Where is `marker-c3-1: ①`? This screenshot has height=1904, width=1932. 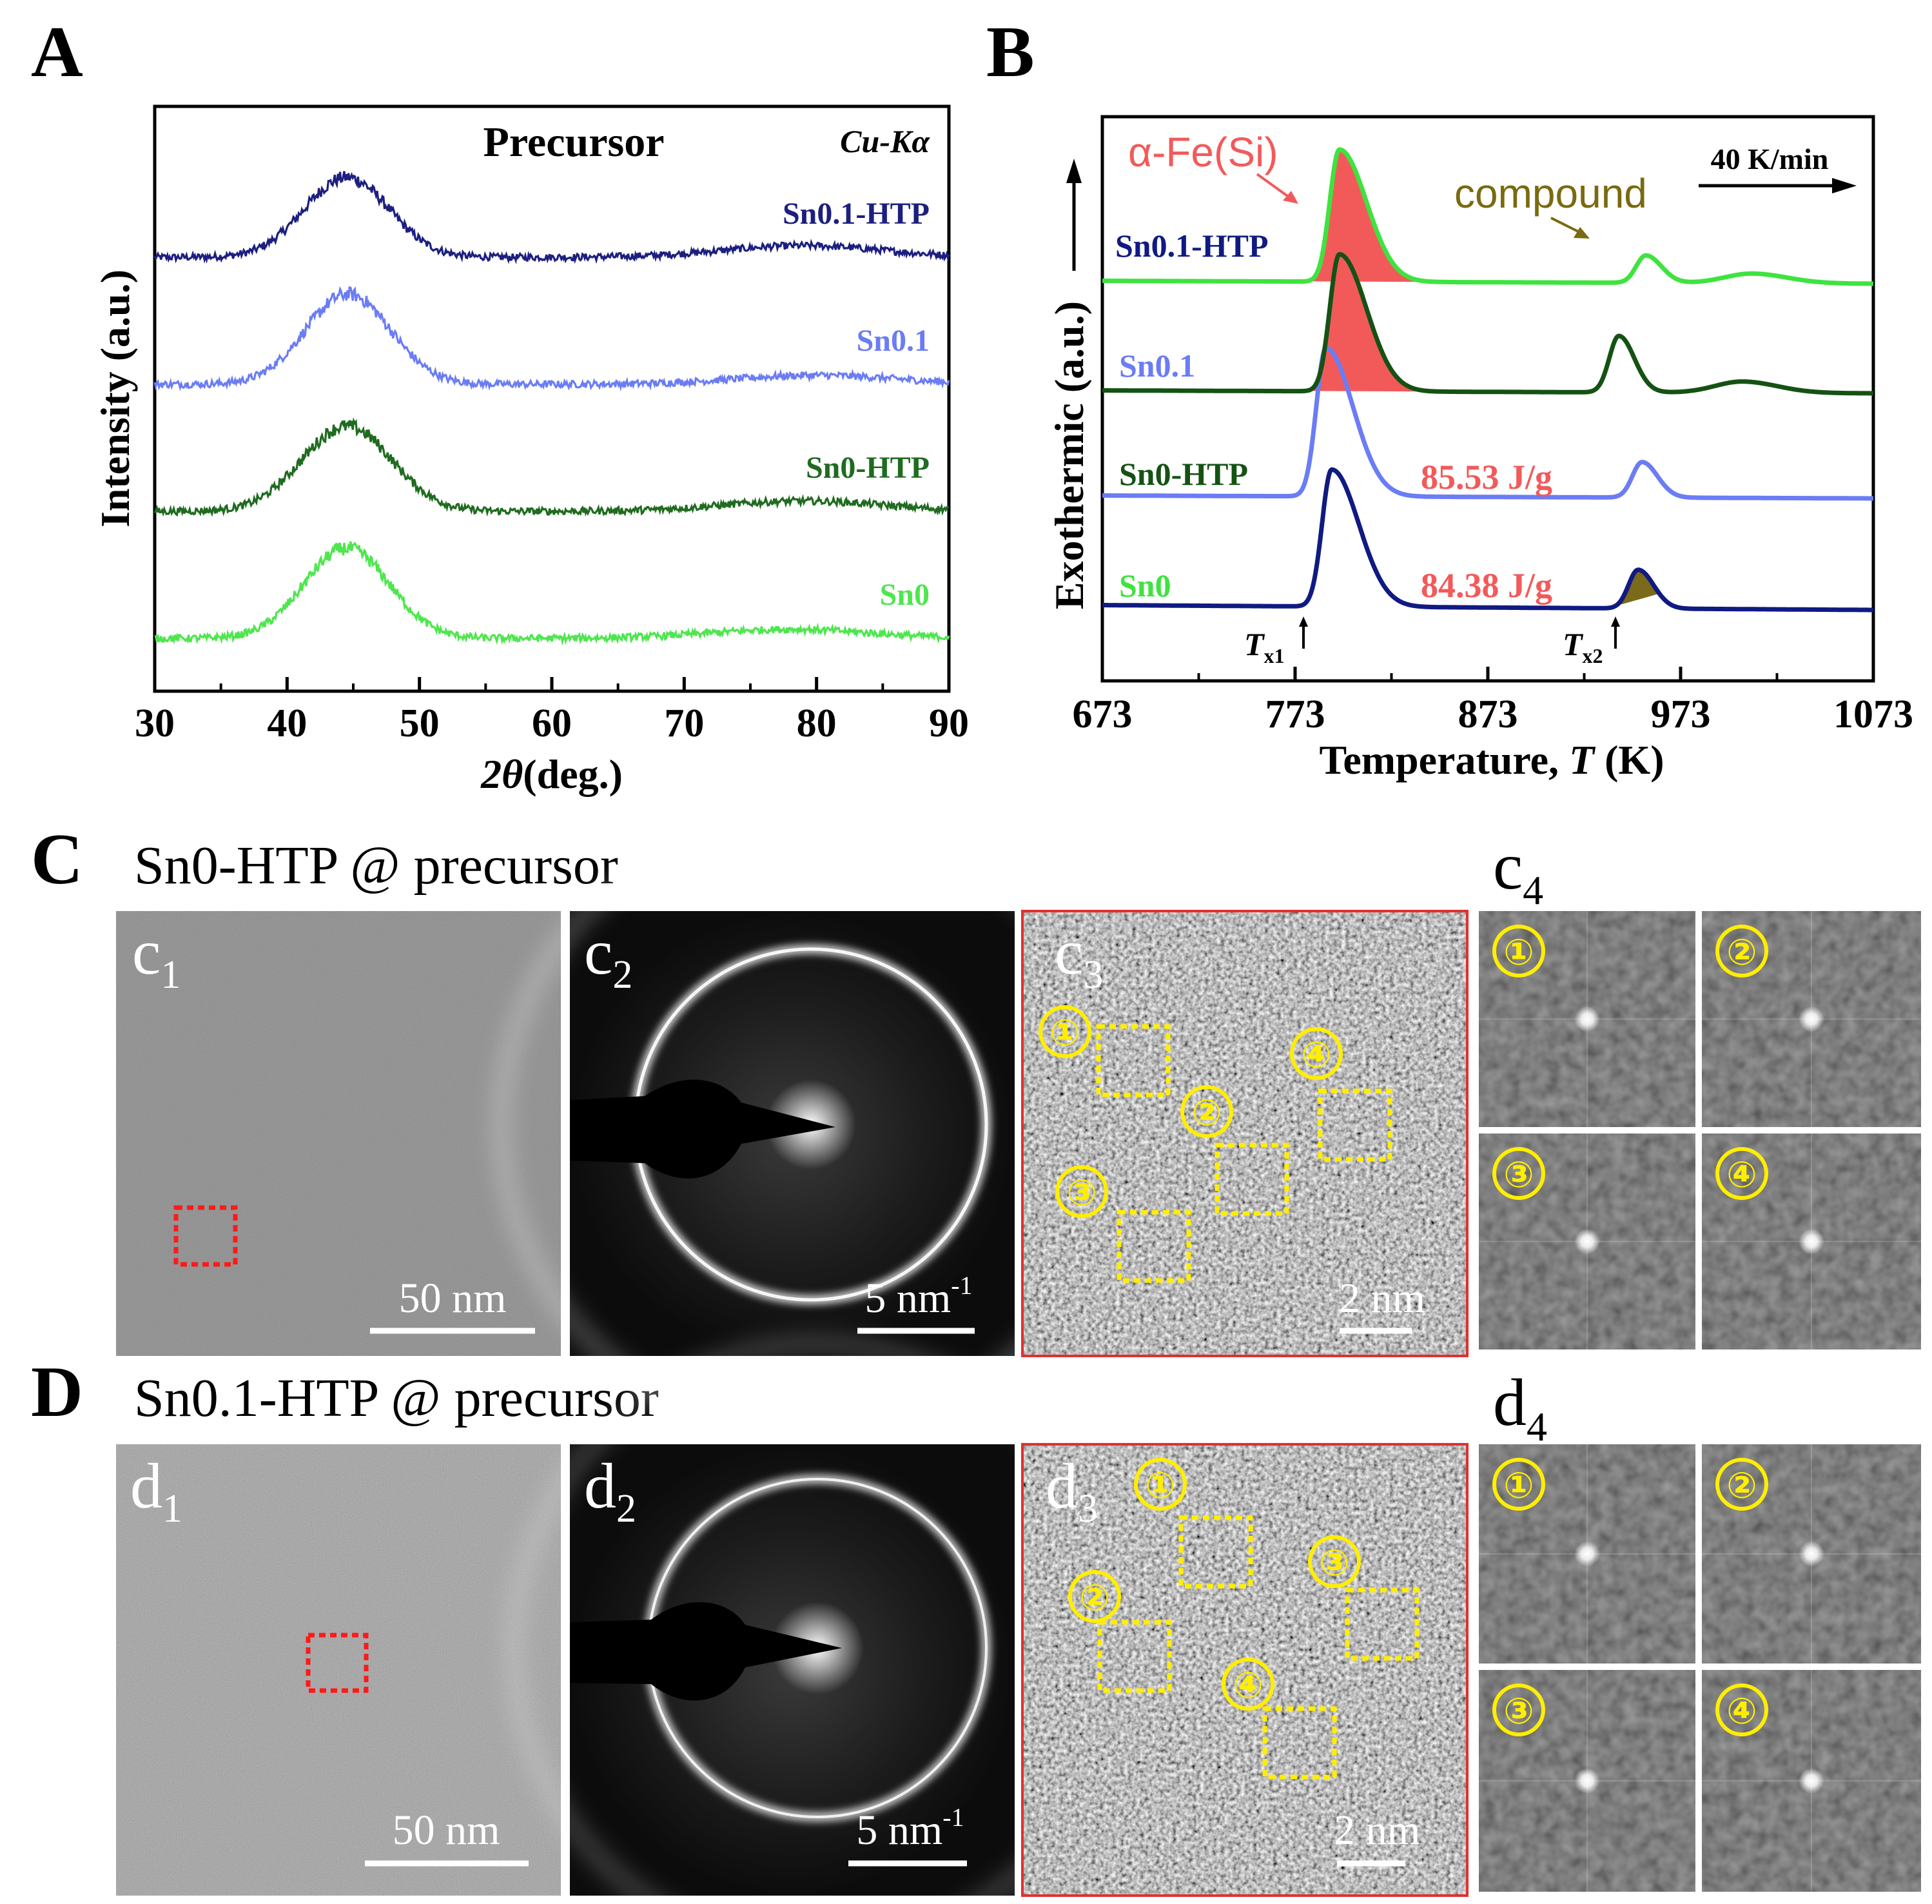 marker-c3-1: ① is located at coordinates (1065, 1033).